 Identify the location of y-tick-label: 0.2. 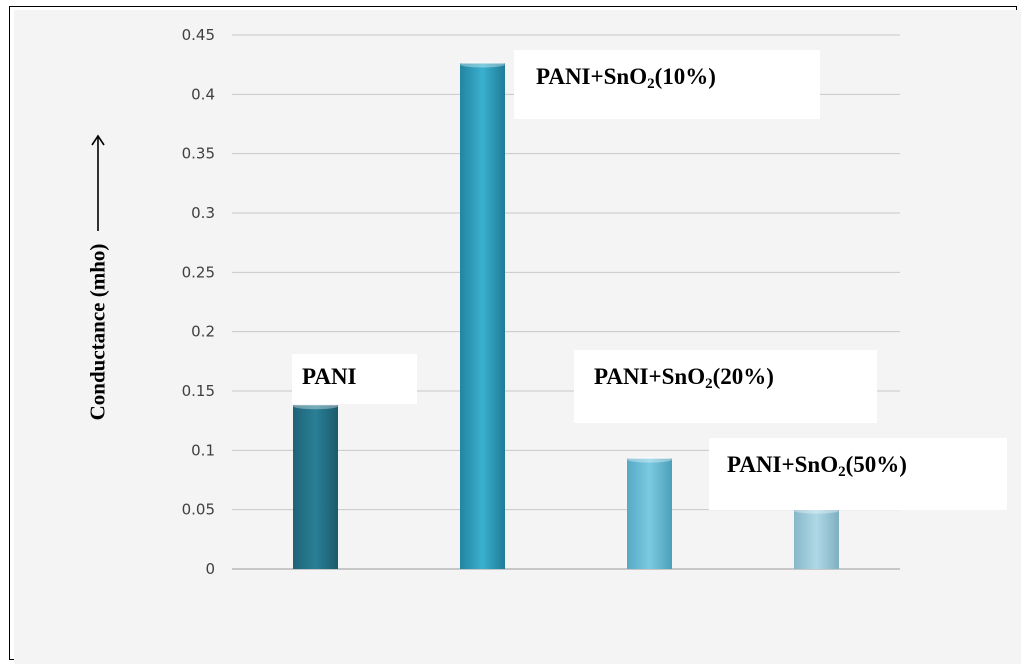
(203, 332).